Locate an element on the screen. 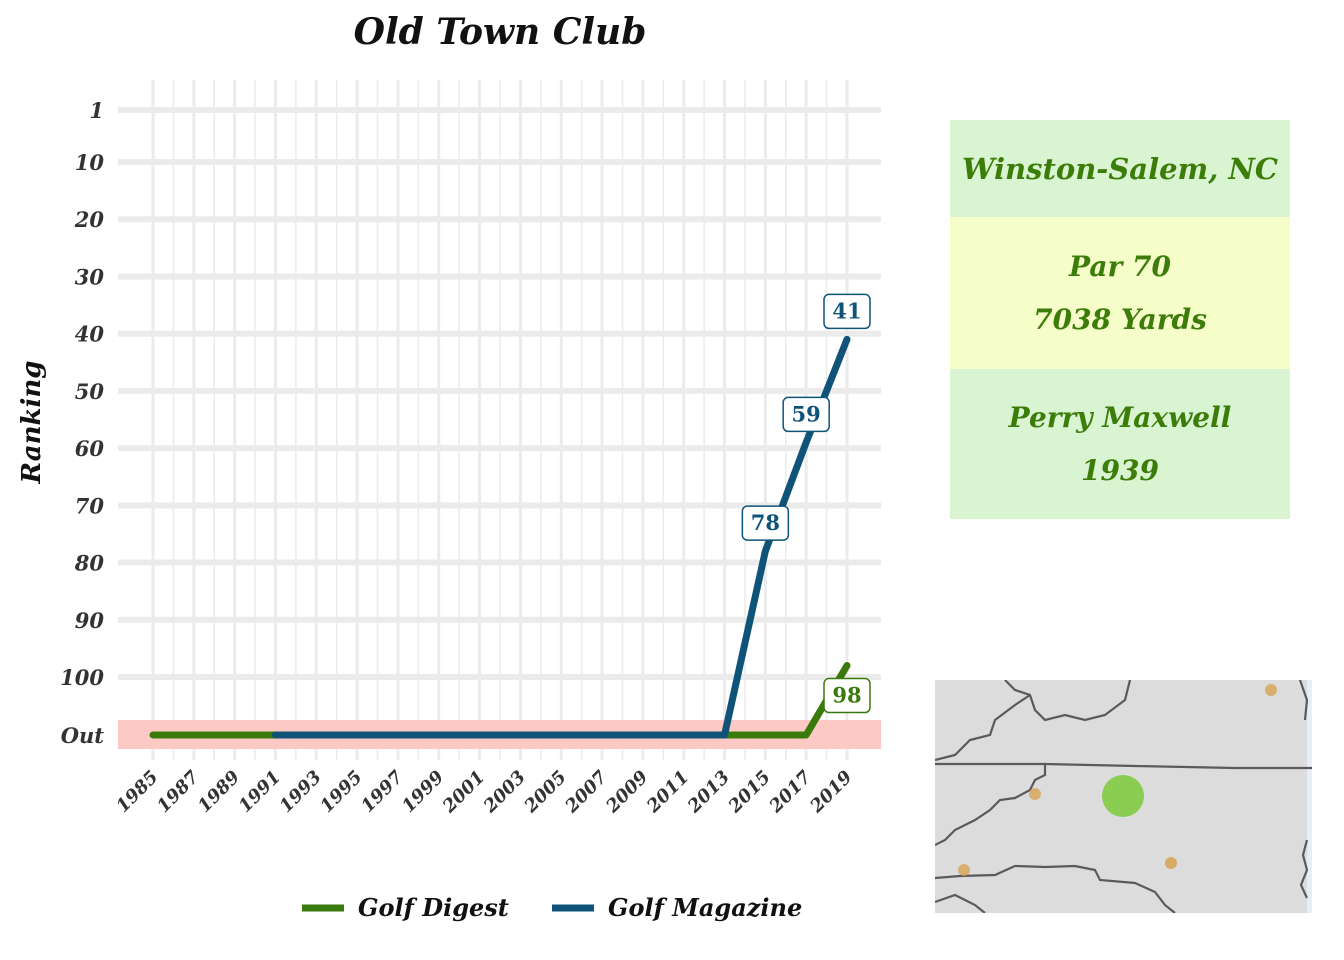  legend-item: Golf Magazine is located at coordinates (677, 907).